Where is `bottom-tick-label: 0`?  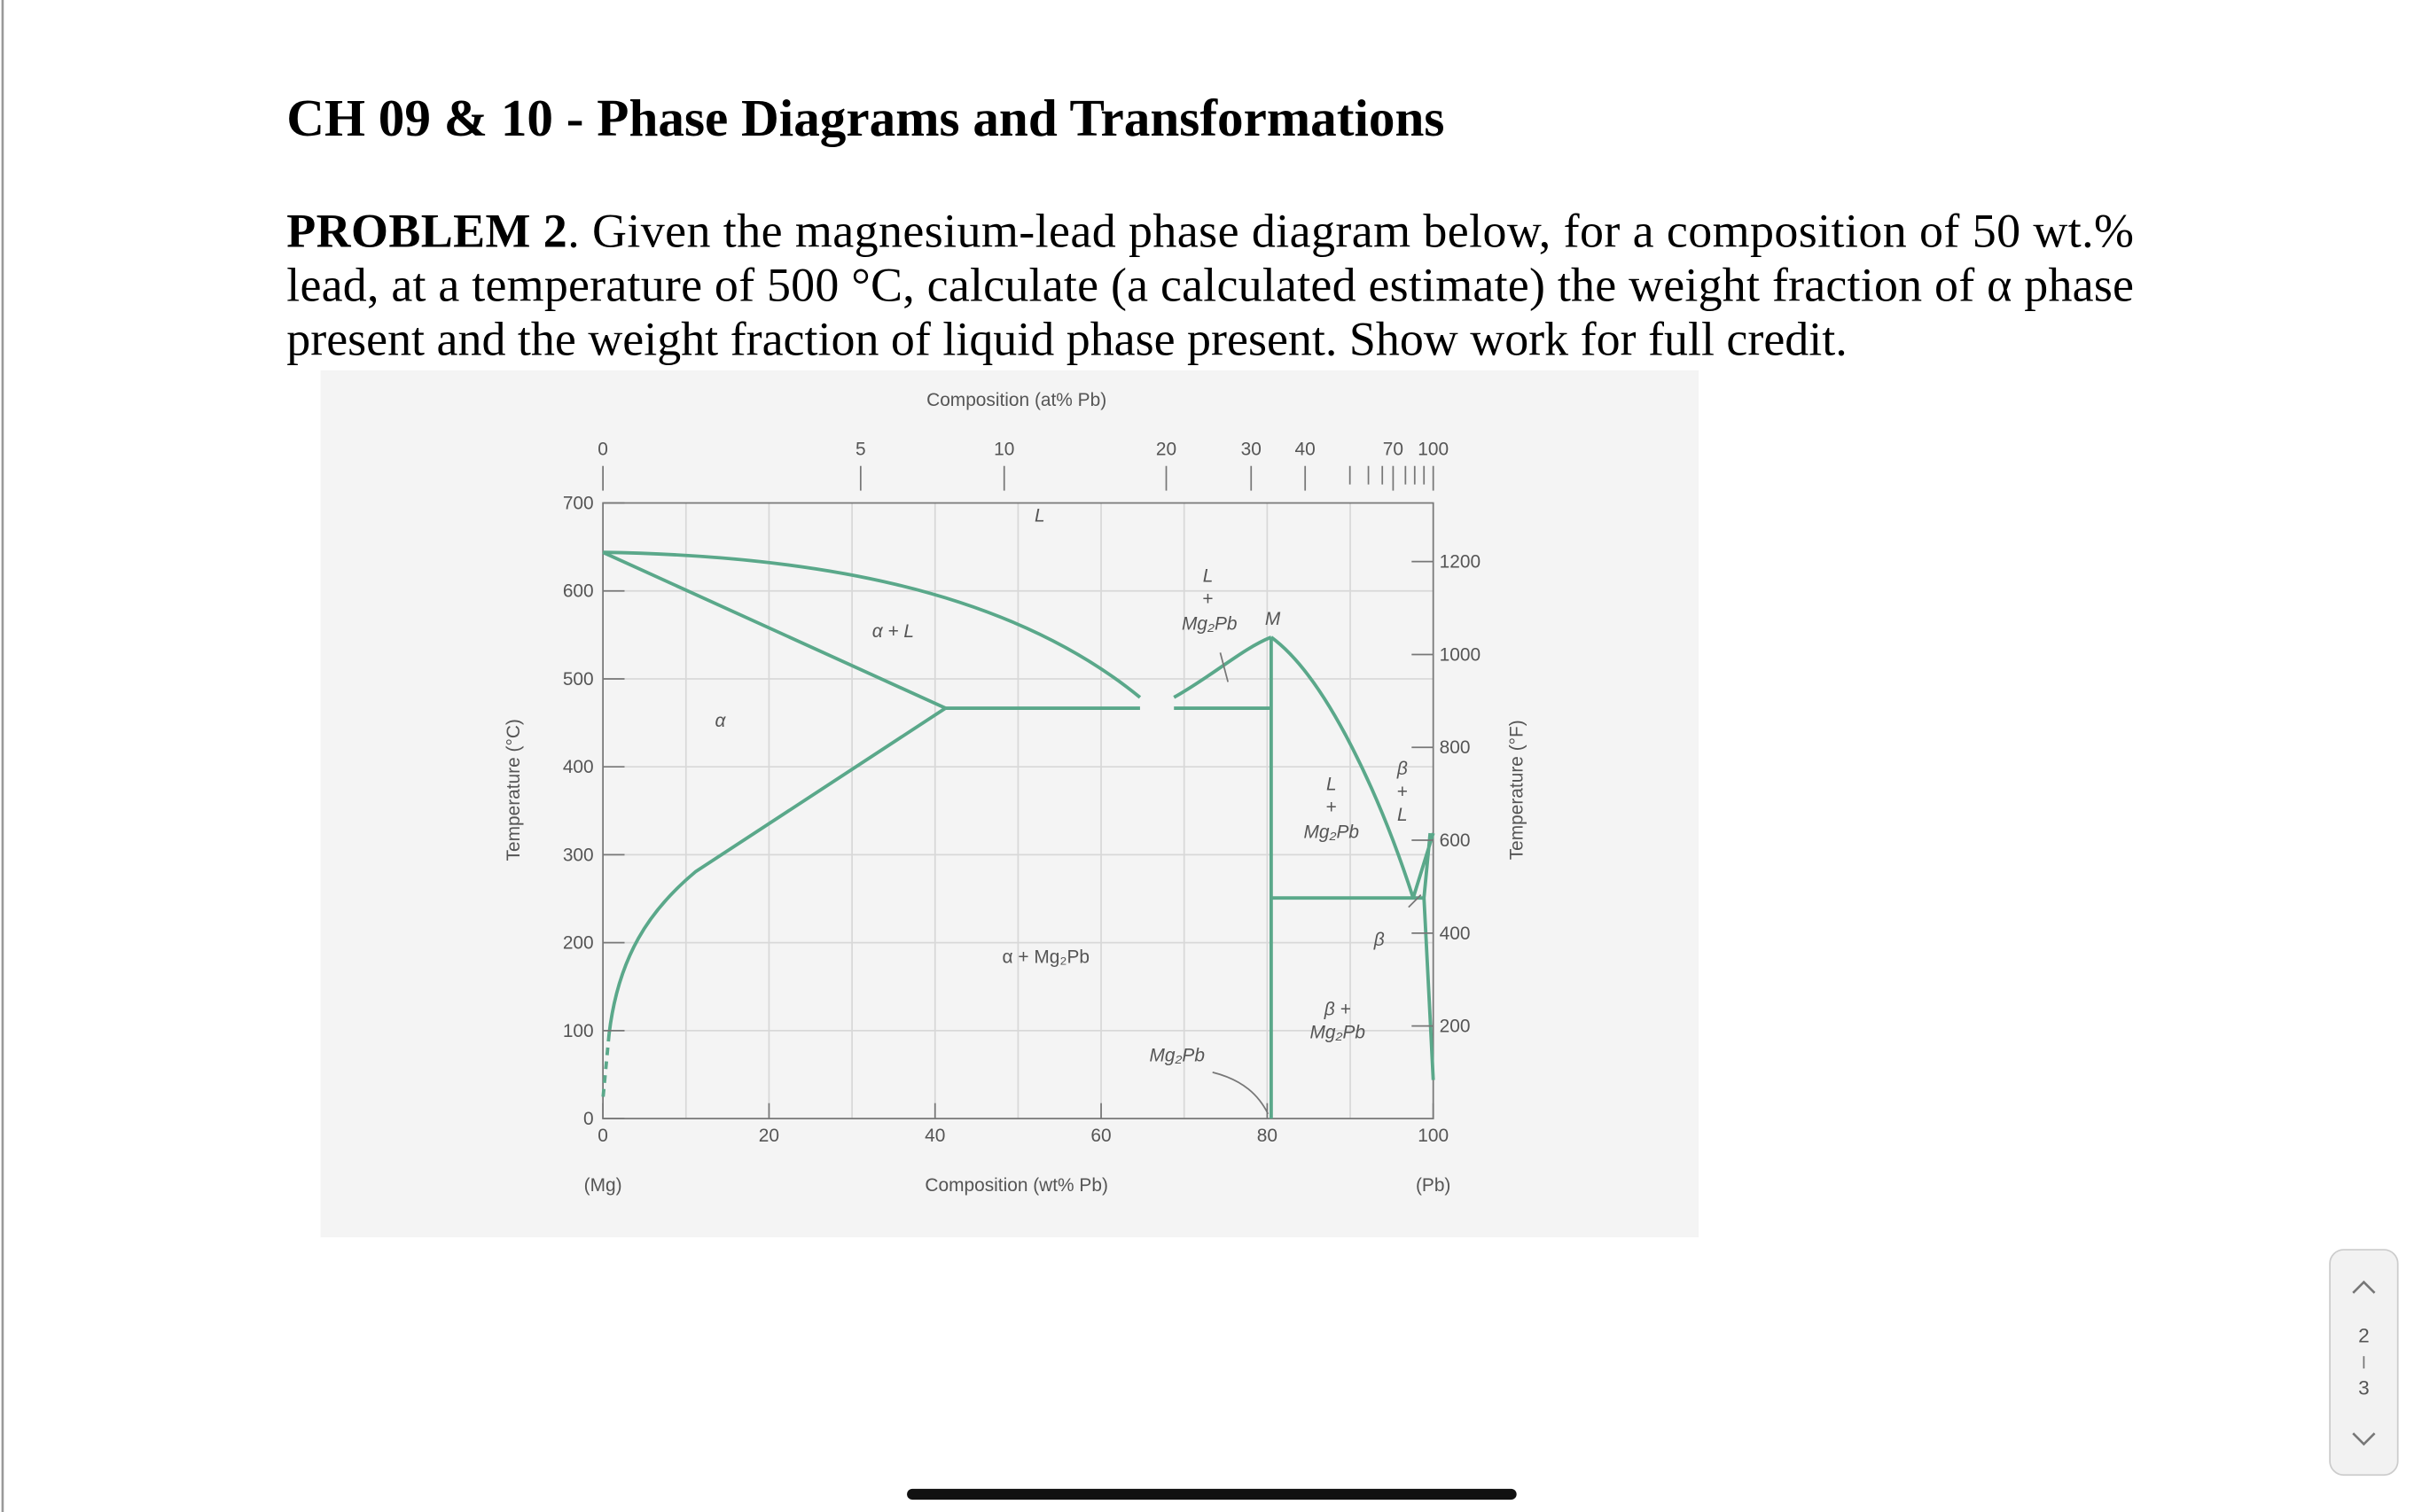 bottom-tick-label: 0 is located at coordinates (603, 1136).